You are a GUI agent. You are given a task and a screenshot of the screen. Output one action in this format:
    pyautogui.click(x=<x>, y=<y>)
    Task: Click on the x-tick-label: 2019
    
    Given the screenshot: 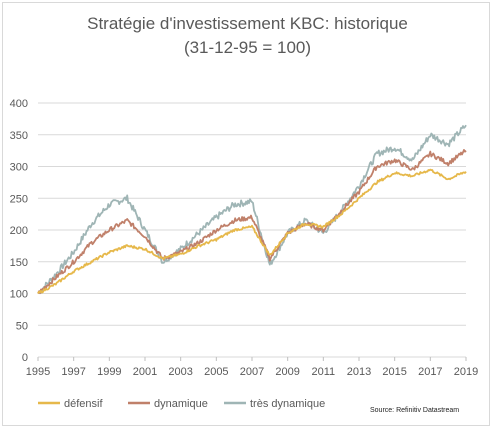 What is the action you would take?
    pyautogui.click(x=466, y=372)
    